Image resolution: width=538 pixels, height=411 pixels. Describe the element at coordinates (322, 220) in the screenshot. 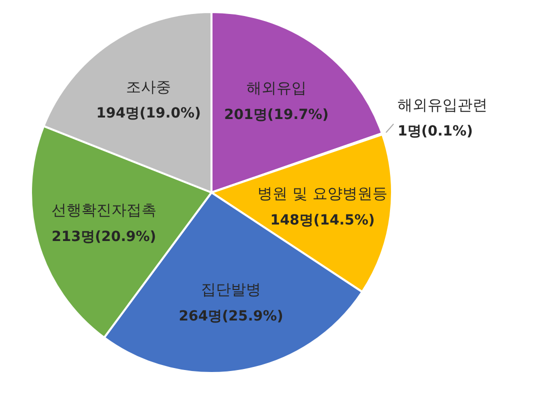

I see `data-label: 148명(14.5%)` at that location.